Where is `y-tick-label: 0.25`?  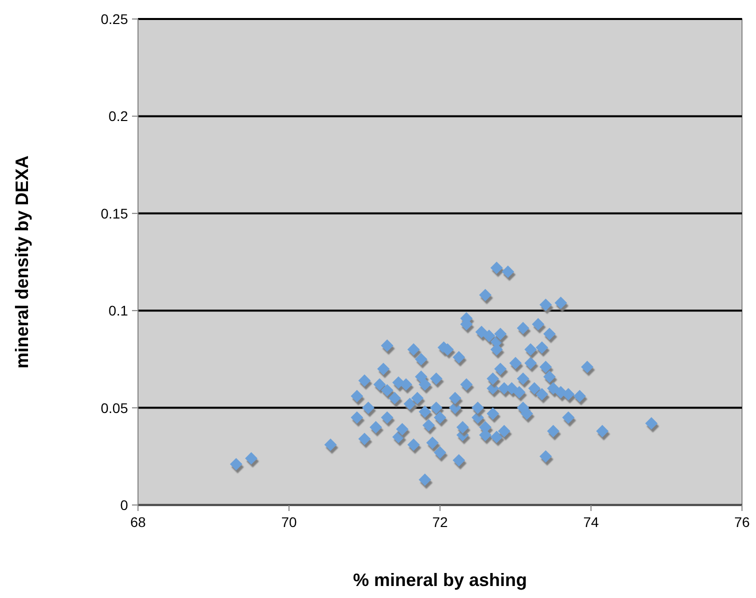
y-tick-label: 0.25 is located at coordinates (114, 19).